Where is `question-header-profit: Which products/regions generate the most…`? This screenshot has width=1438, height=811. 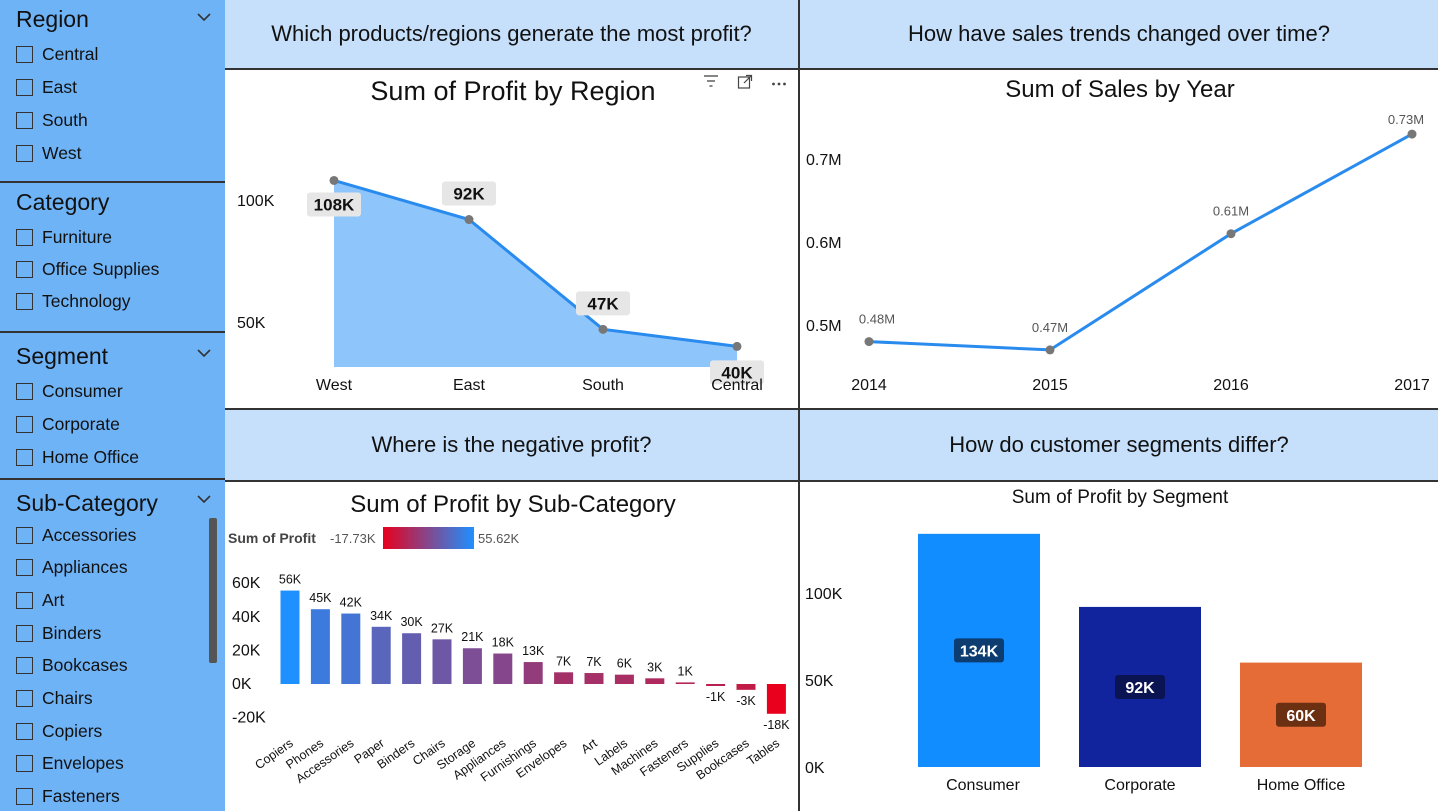
question-header-profit: Which products/regions generate the most… is located at coordinates (512, 35).